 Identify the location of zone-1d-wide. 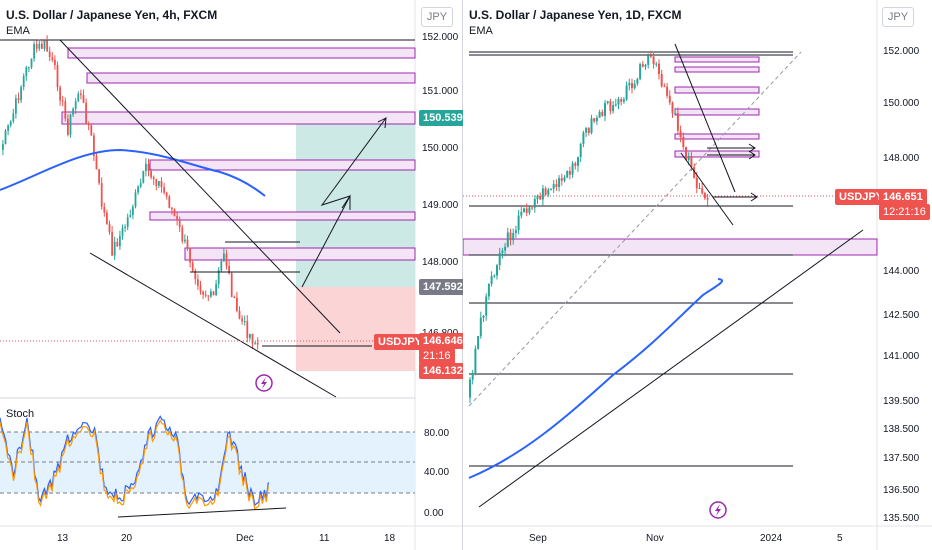
(670, 247).